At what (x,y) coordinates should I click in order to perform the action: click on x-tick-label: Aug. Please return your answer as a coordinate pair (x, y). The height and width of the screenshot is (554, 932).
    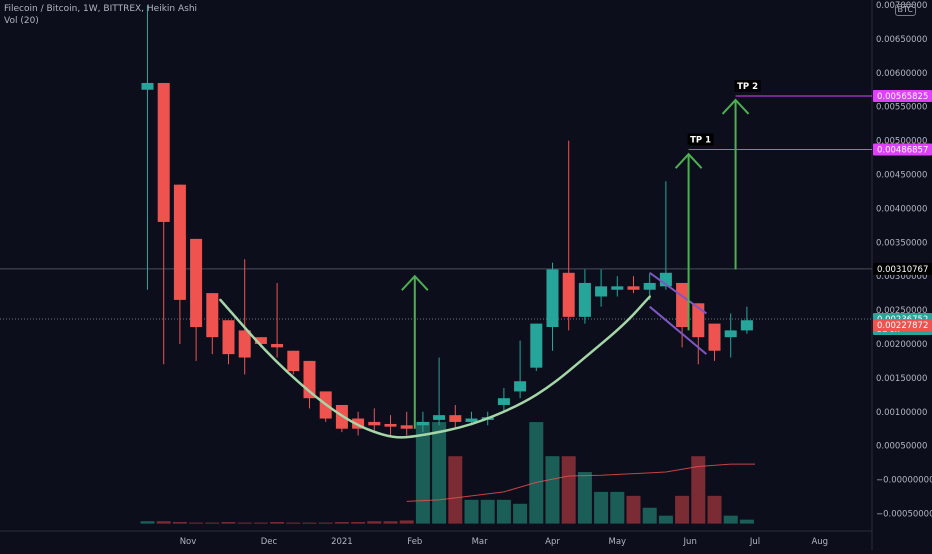
    Looking at the image, I should click on (819, 542).